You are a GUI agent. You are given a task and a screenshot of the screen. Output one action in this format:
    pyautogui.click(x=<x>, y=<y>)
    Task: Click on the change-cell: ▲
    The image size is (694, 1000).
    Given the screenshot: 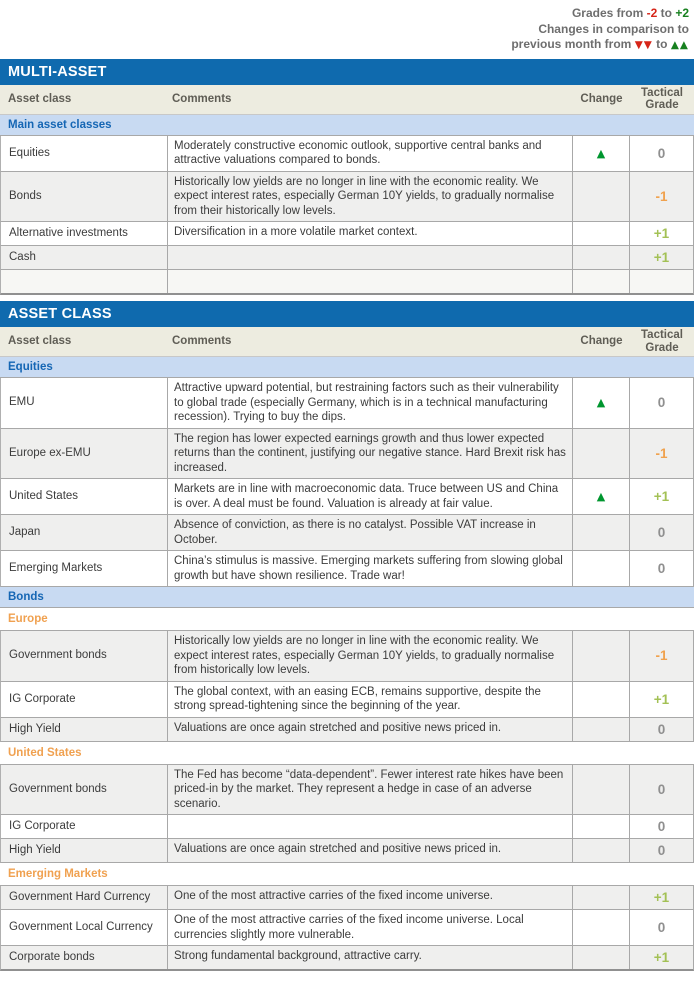 What is the action you would take?
    pyautogui.click(x=600, y=153)
    